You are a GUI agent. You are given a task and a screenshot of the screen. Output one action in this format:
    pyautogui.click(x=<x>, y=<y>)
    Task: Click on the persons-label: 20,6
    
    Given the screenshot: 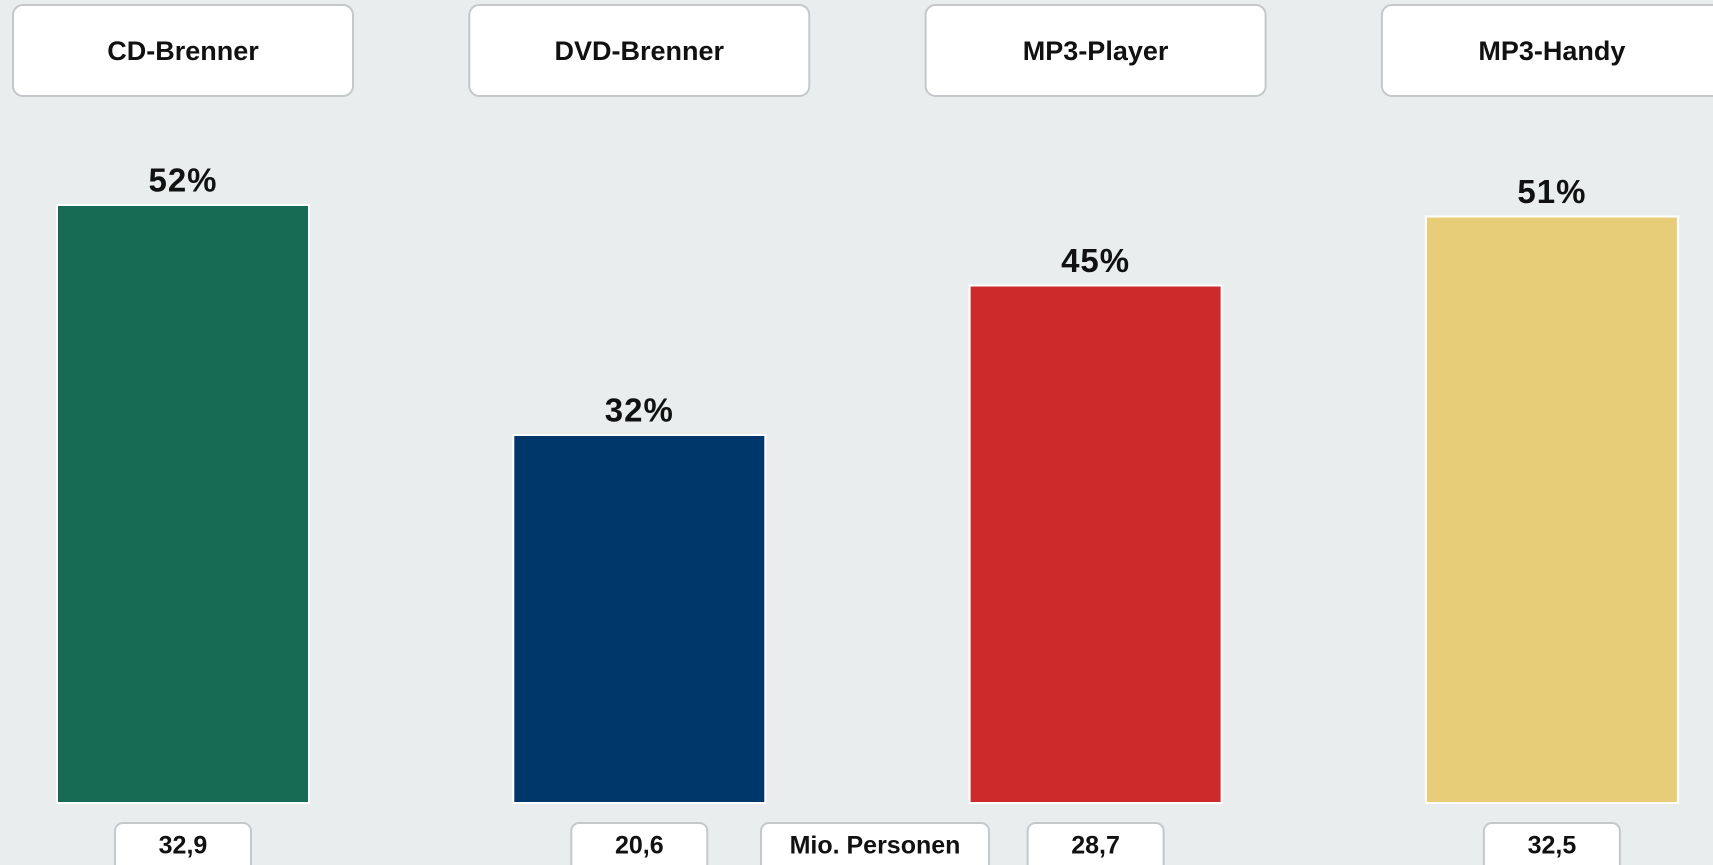 What is the action you would take?
    pyautogui.click(x=639, y=846)
    